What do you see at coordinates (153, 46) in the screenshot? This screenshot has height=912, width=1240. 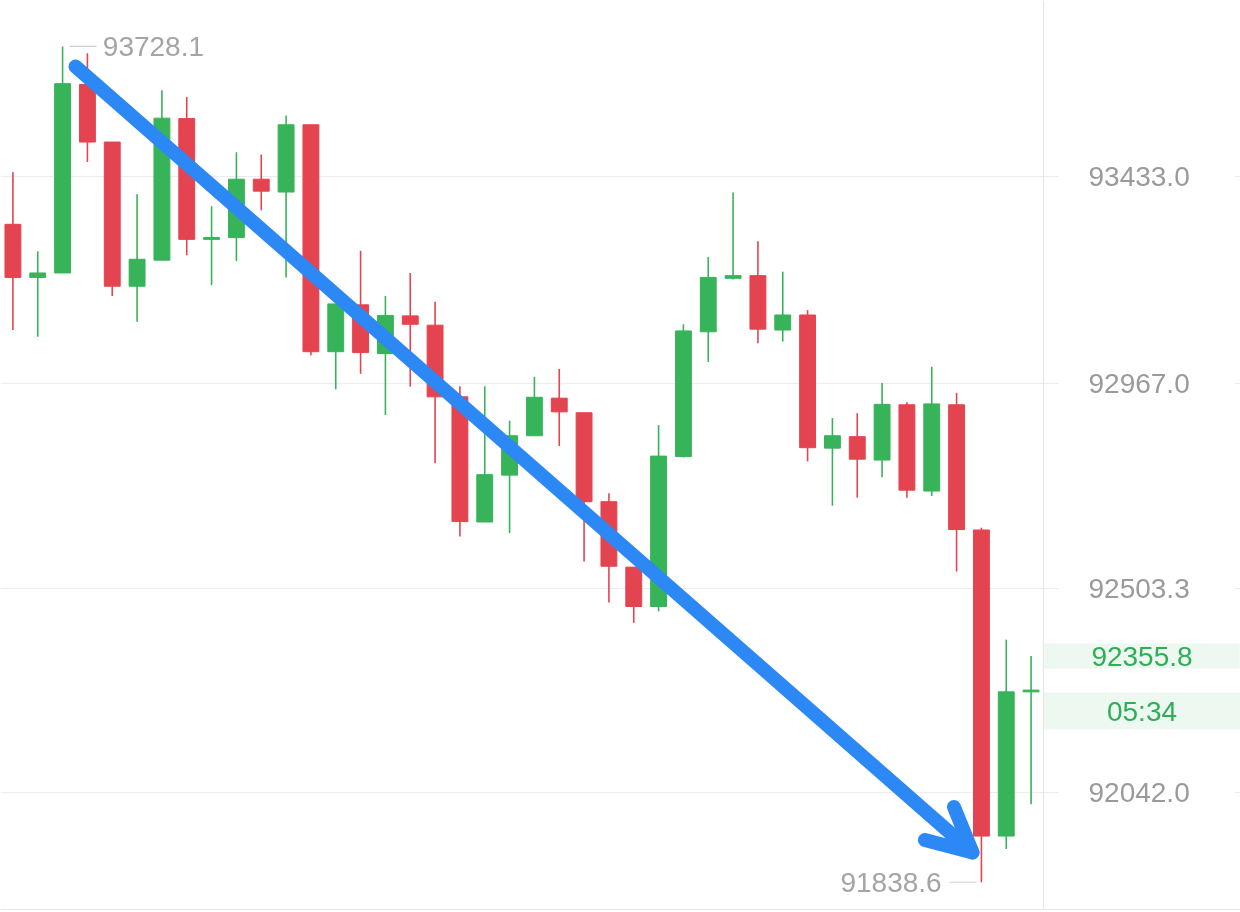 I see `annotation: 93728.1` at bounding box center [153, 46].